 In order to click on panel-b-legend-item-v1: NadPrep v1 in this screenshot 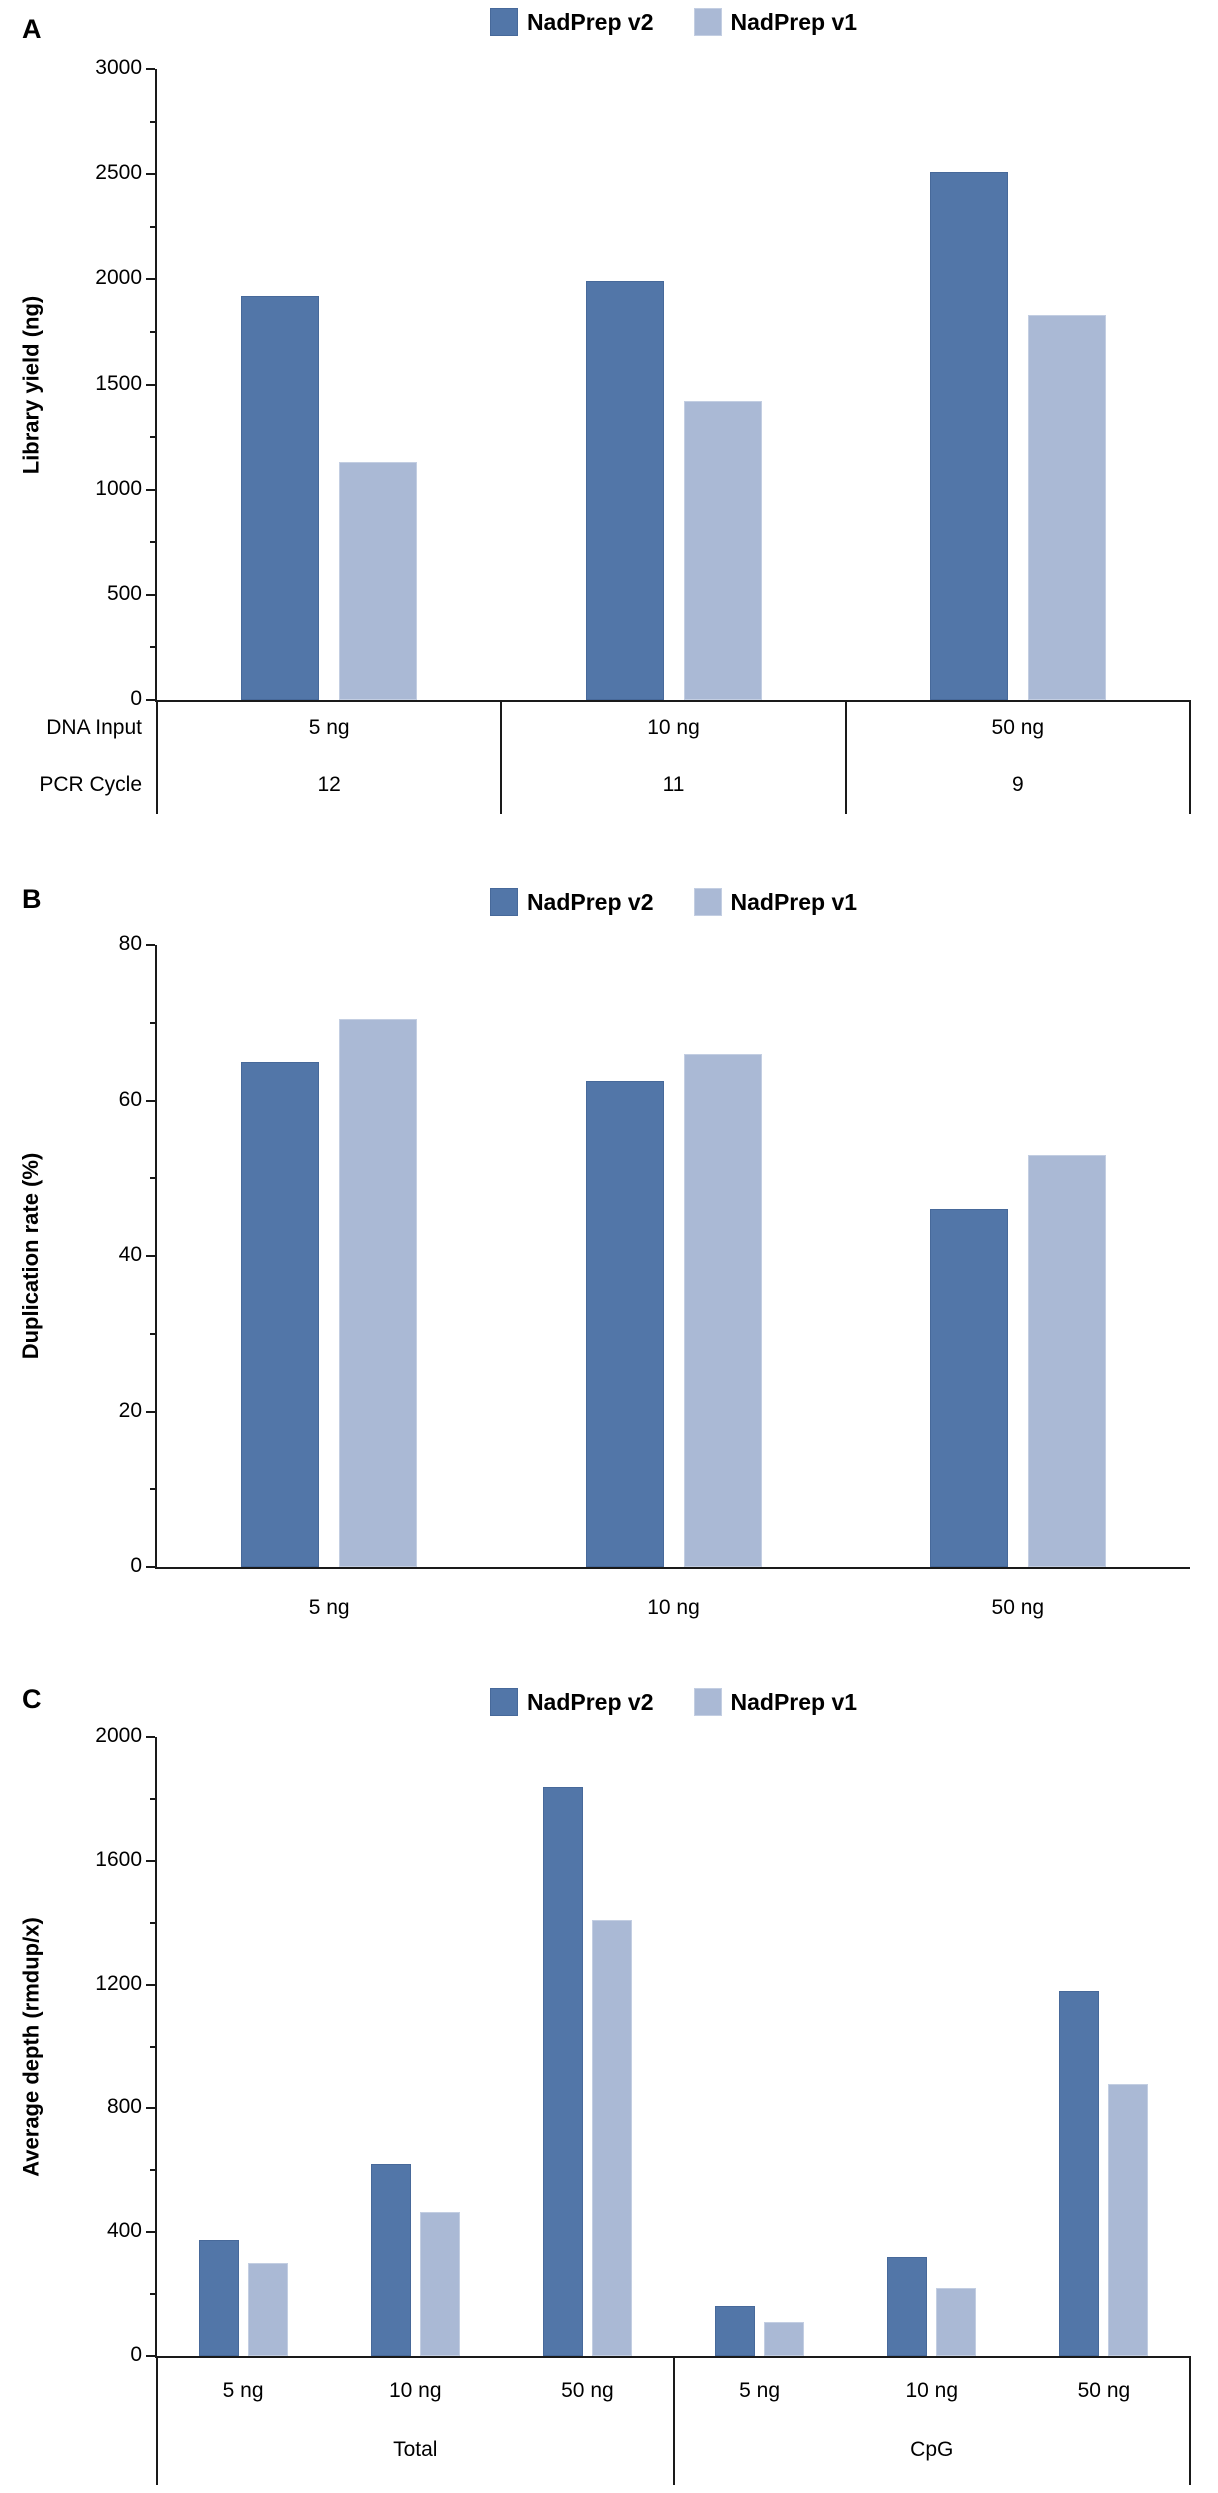, I will do `click(775, 902)`.